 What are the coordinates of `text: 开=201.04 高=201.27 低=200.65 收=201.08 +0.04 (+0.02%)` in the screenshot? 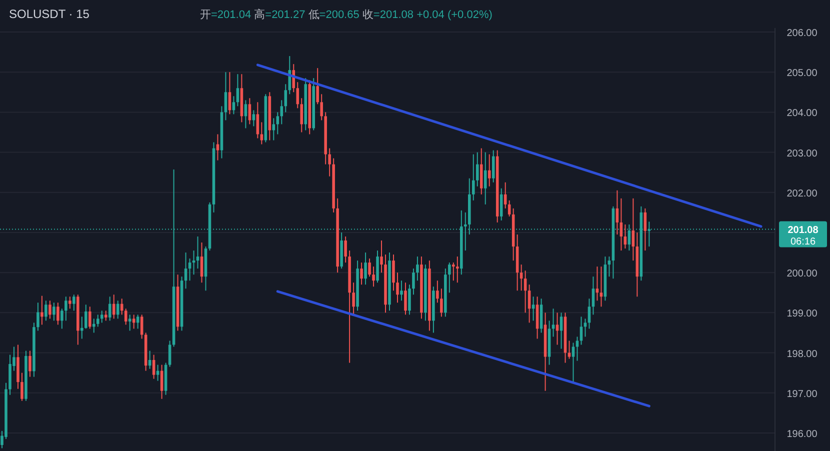 It's located at (346, 15).